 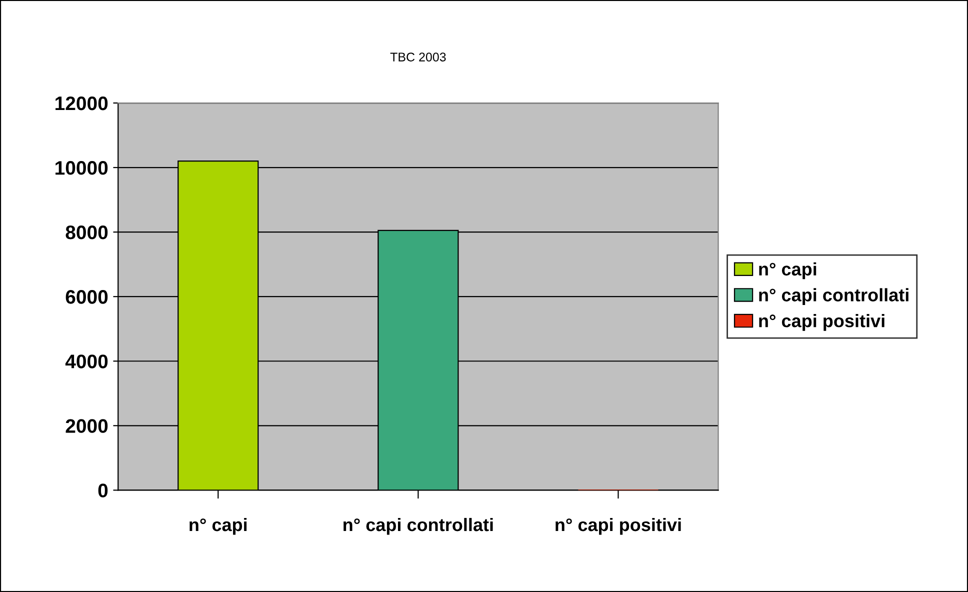 What do you see at coordinates (87, 297) in the screenshot?
I see `y-tick-label: 6000` at bounding box center [87, 297].